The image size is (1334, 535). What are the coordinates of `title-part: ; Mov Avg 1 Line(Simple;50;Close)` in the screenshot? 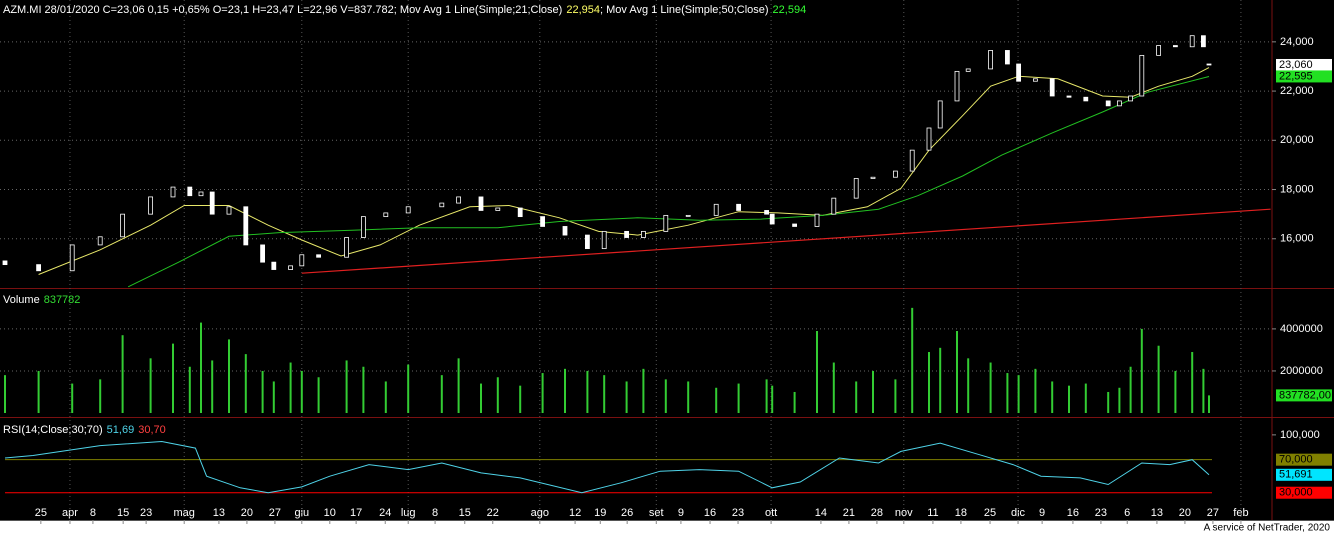 It's located at (684, 10).